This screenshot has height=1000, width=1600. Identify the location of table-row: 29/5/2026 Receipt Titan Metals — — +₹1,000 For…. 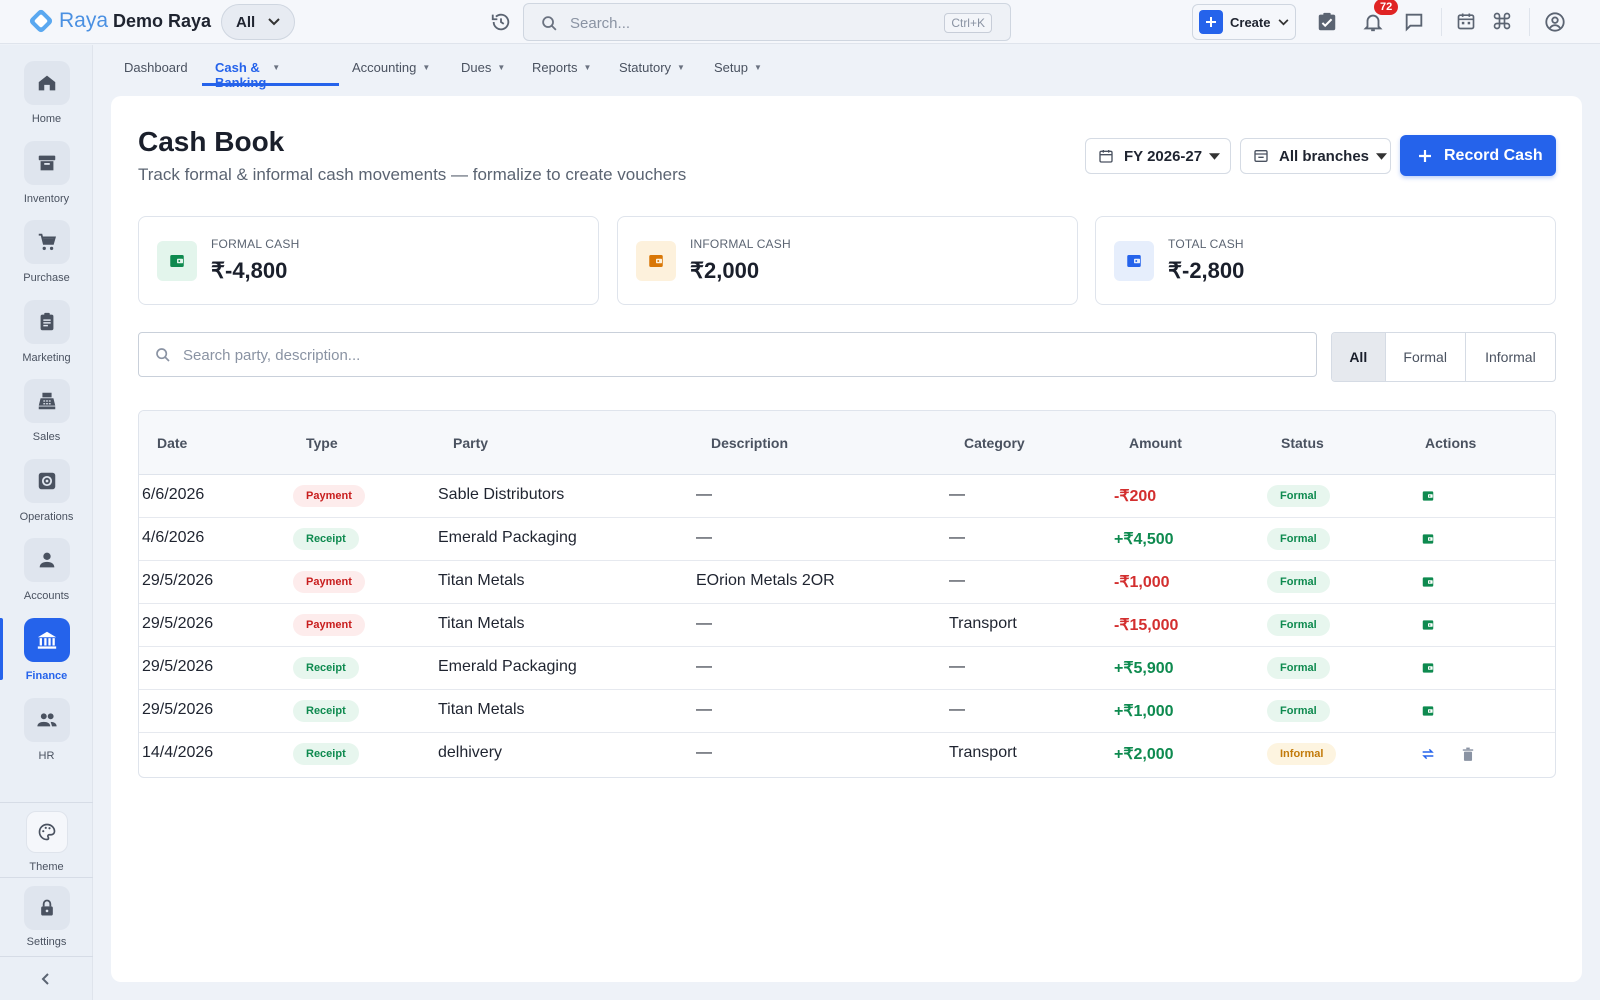
(847, 711).